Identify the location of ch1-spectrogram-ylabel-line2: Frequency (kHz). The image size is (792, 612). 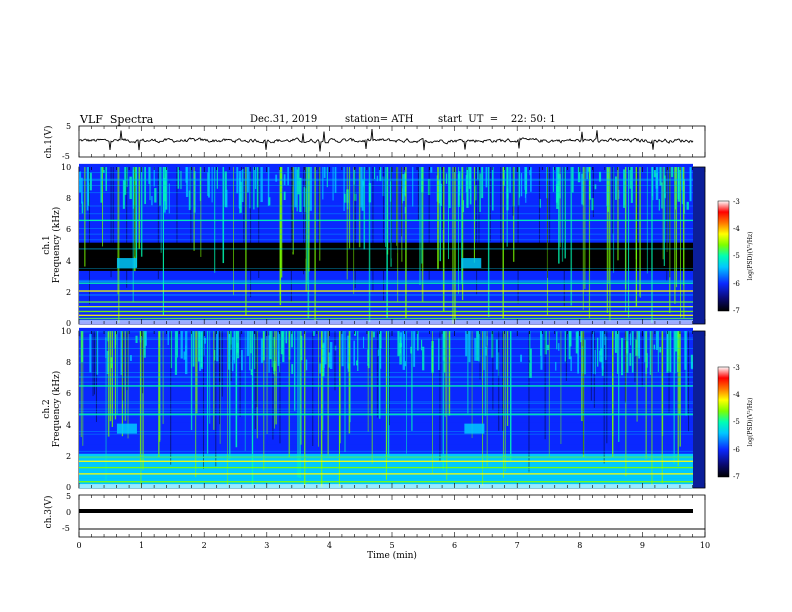
(56, 245).